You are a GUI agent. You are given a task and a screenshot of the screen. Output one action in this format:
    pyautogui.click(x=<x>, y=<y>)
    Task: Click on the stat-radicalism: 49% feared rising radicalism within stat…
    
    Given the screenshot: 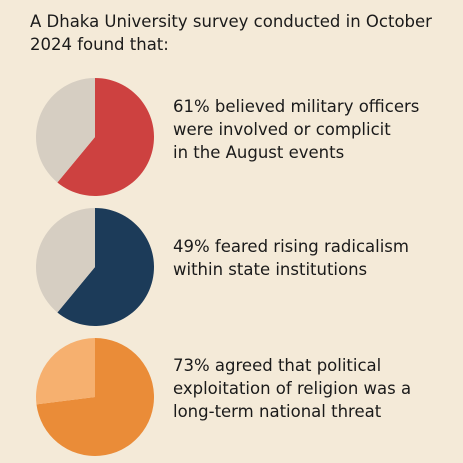 What is the action you would take?
    pyautogui.click(x=315, y=258)
    